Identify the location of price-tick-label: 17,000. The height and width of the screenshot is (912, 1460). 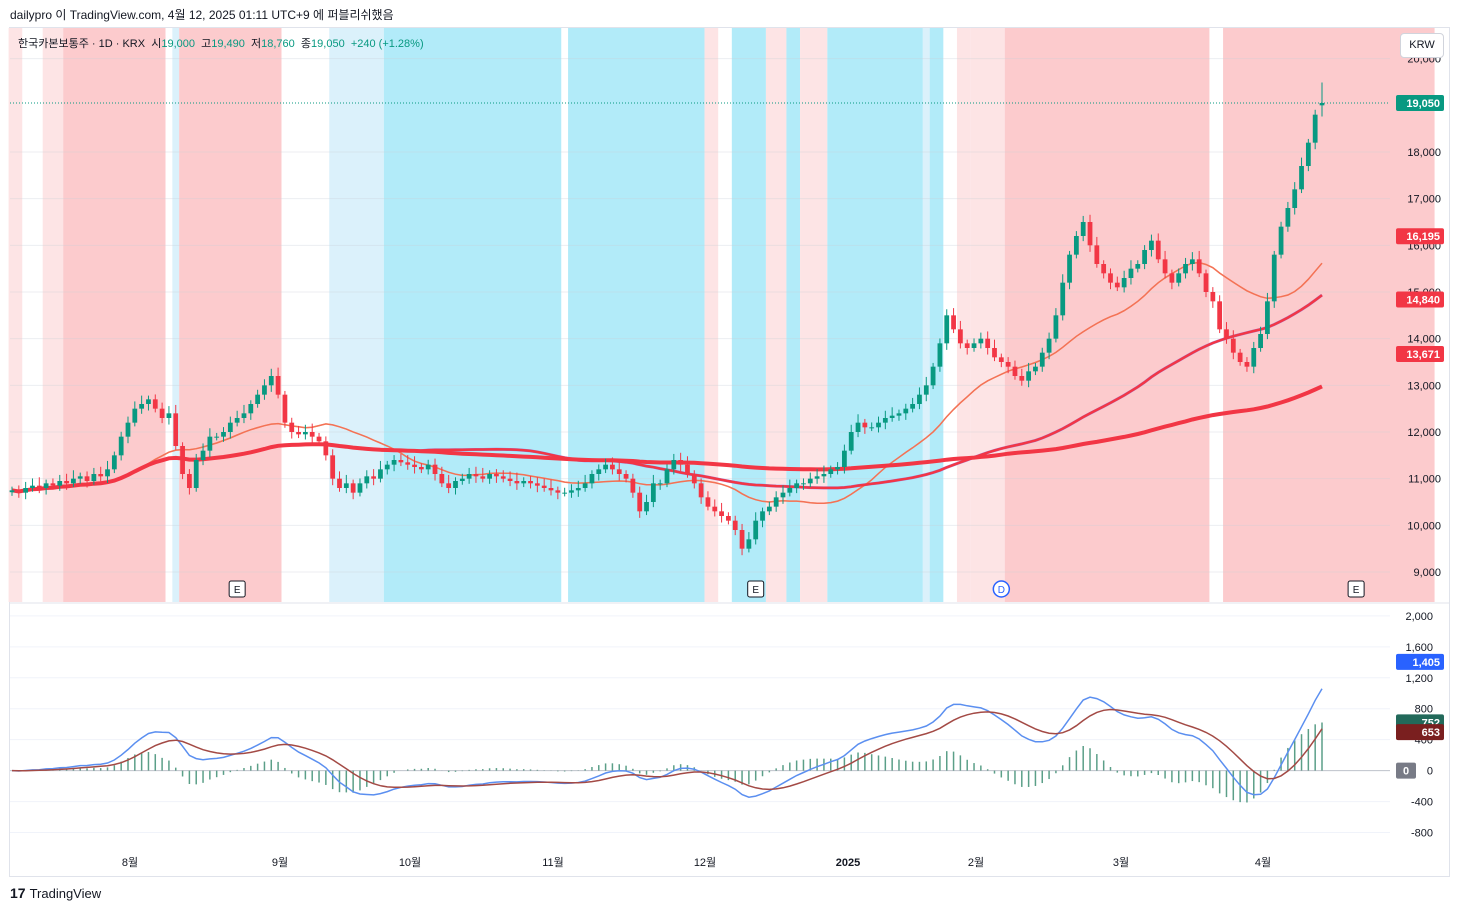
(1424, 200).